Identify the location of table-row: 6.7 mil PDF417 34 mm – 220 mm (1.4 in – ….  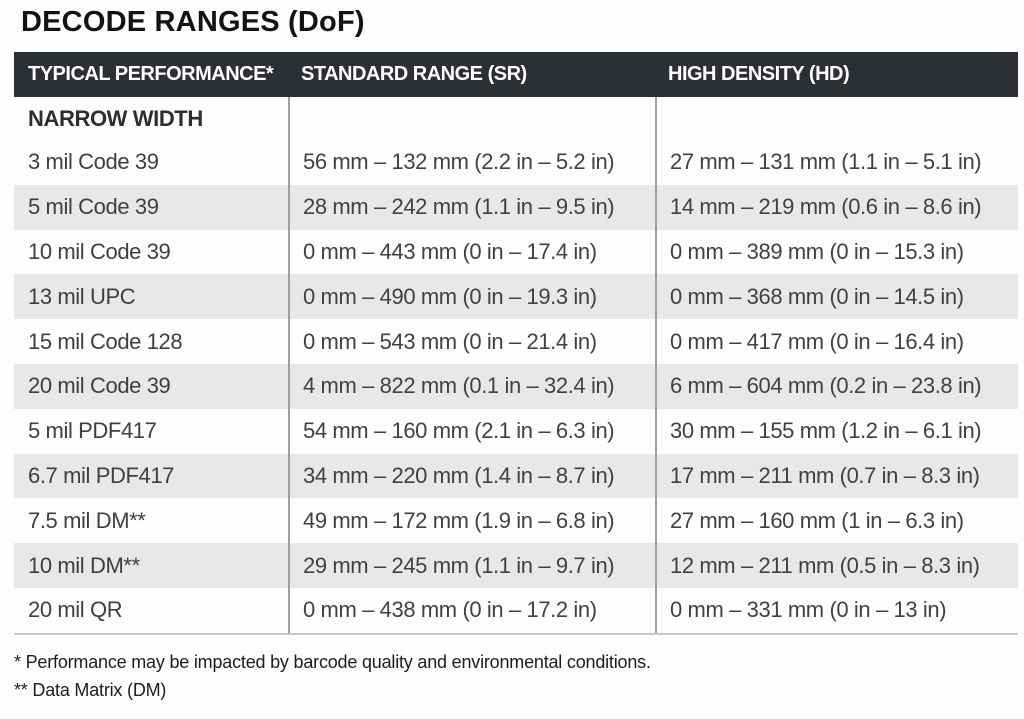
(516, 476).